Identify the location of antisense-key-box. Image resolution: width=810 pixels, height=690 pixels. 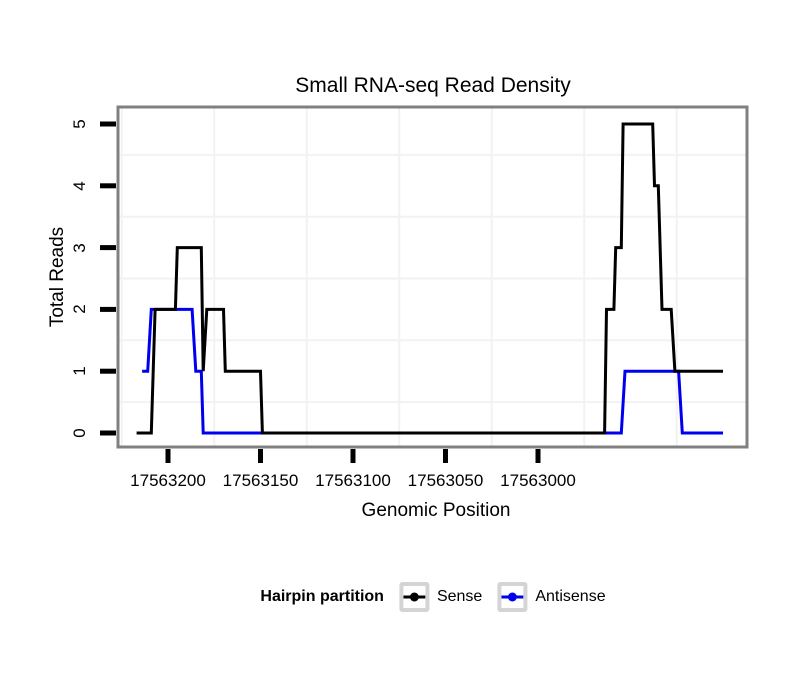
(512, 597).